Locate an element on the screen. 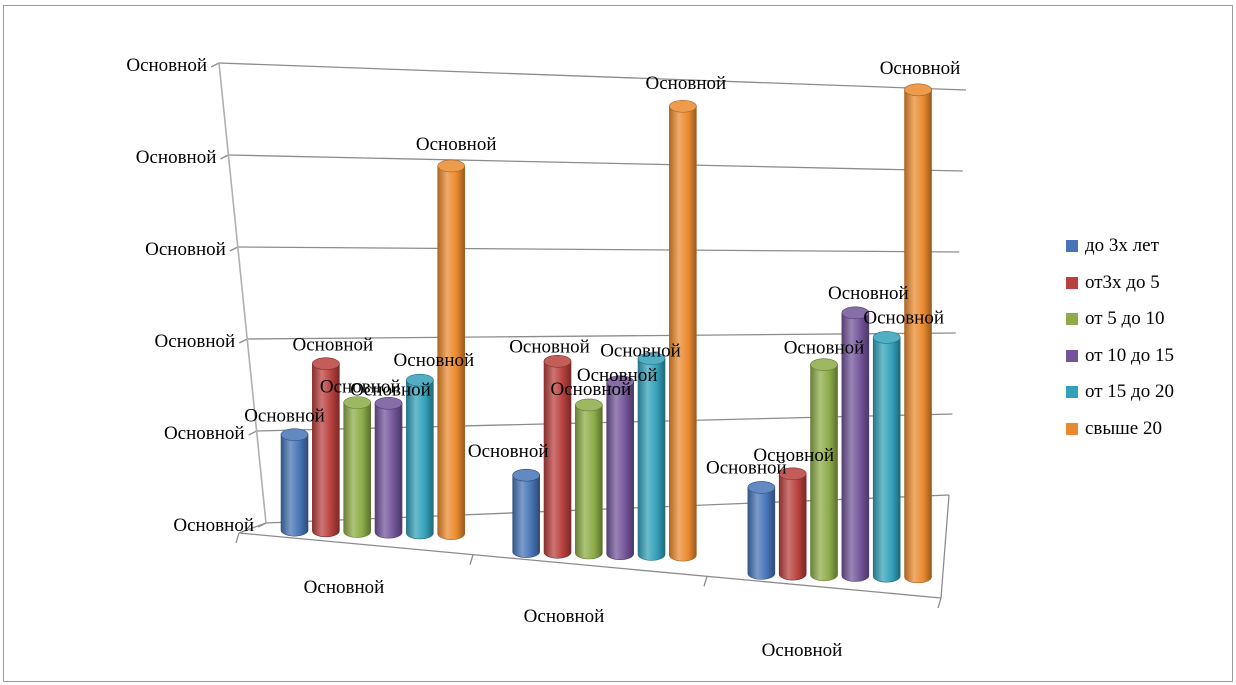 The image size is (1236, 685). legend-item: до 3х лет is located at coordinates (1120, 246).